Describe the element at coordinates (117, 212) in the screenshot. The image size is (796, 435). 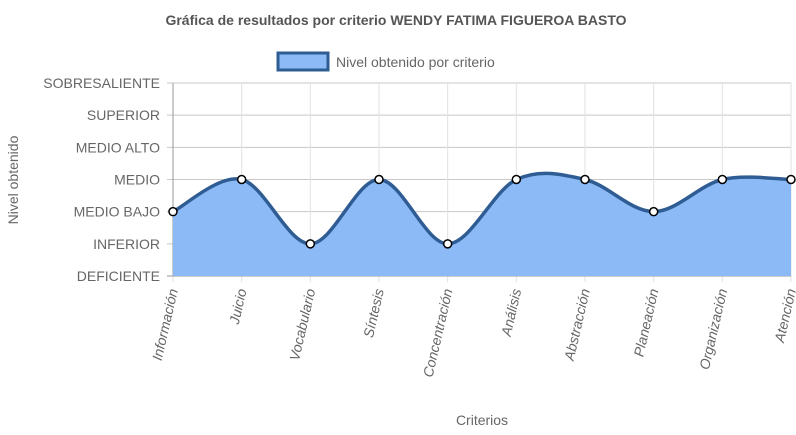
I see `y-tick-label: MEDIO BAJO` at that location.